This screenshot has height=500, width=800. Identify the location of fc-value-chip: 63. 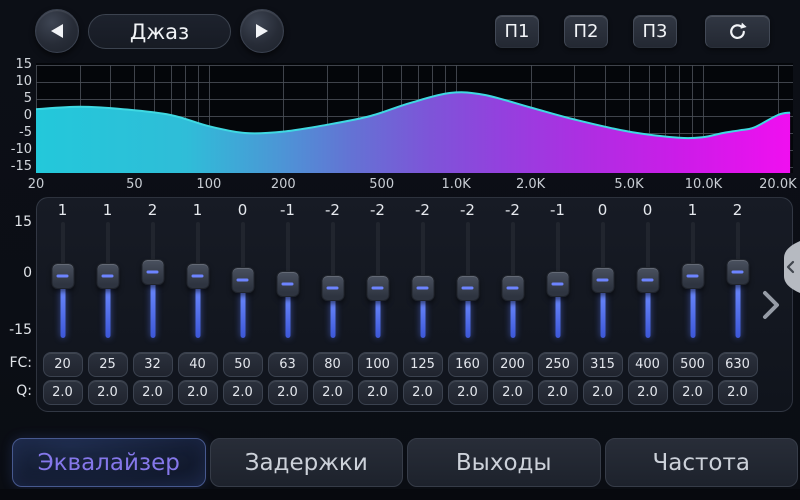
(287, 364).